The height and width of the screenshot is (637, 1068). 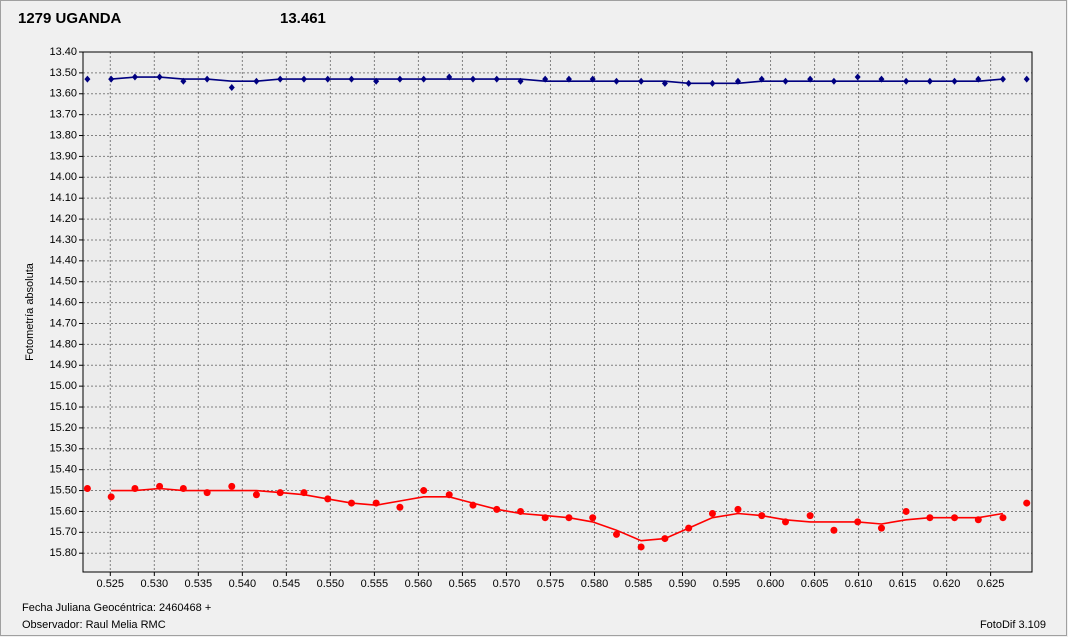 I want to click on x-tick-label: 0.595, so click(x=727, y=584).